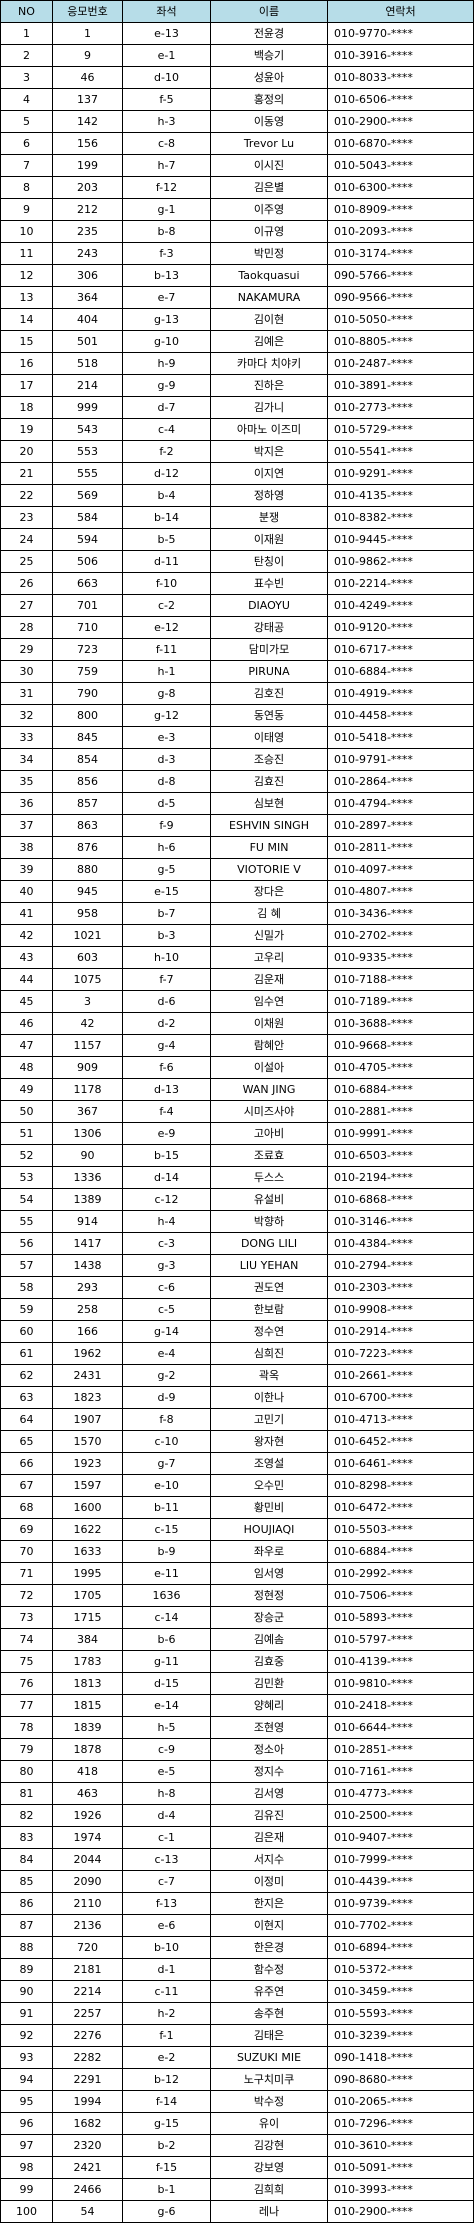 The image size is (474, 2223). I want to click on table-row: 93 2282 e-2 SUZUKI MIE 090-1418-****, so click(237, 2057).